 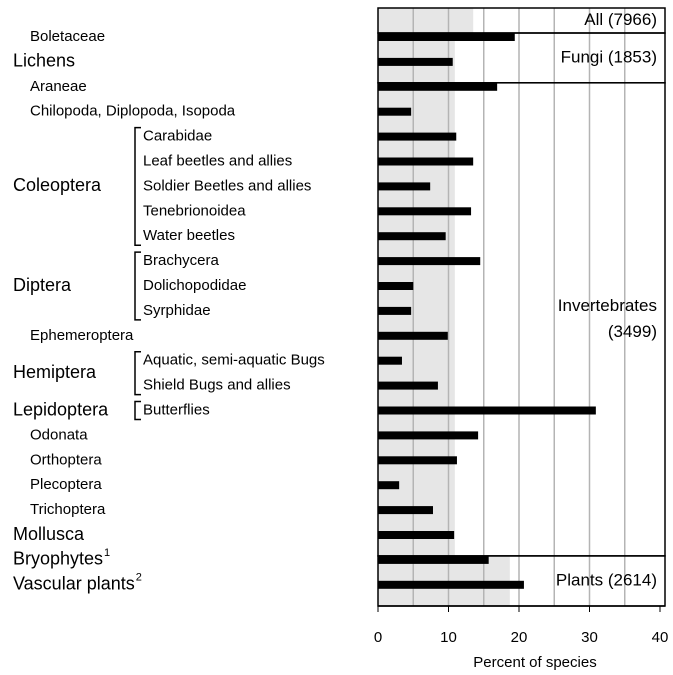 What do you see at coordinates (177, 136) in the screenshot?
I see `row-label: Carabidae` at bounding box center [177, 136].